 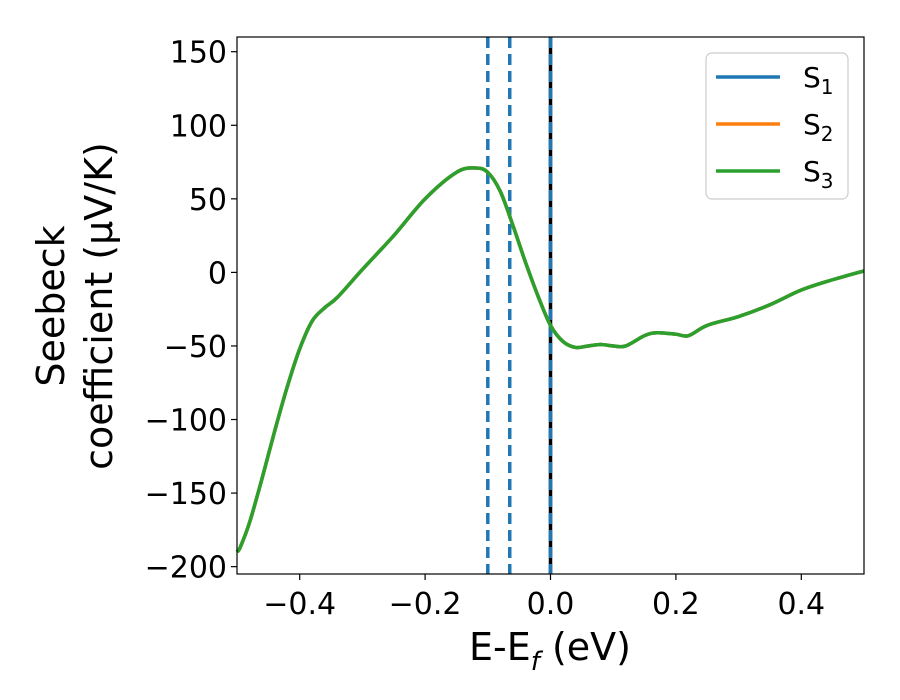 What do you see at coordinates (299, 604) in the screenshot?
I see `x-tick-label: −0.4` at bounding box center [299, 604].